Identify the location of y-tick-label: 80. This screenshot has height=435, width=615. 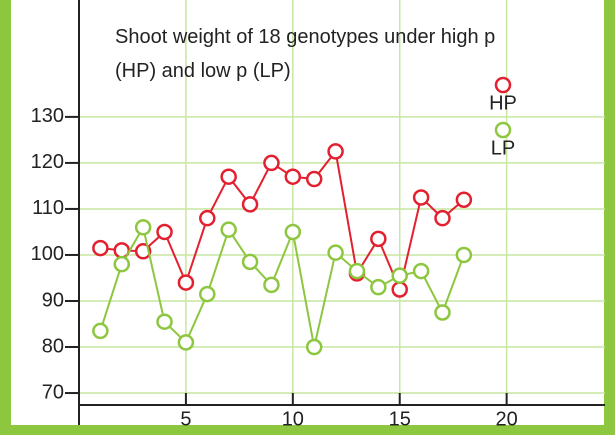
(53, 346).